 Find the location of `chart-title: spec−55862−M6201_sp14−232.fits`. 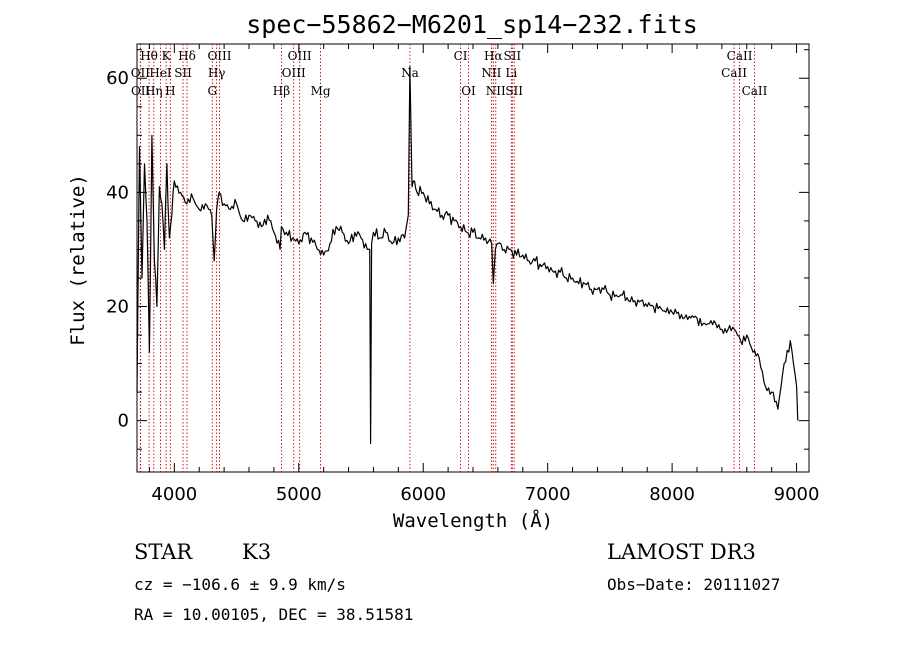

chart-title: spec−55862−M6201_sp14−232.fits is located at coordinates (472, 24).